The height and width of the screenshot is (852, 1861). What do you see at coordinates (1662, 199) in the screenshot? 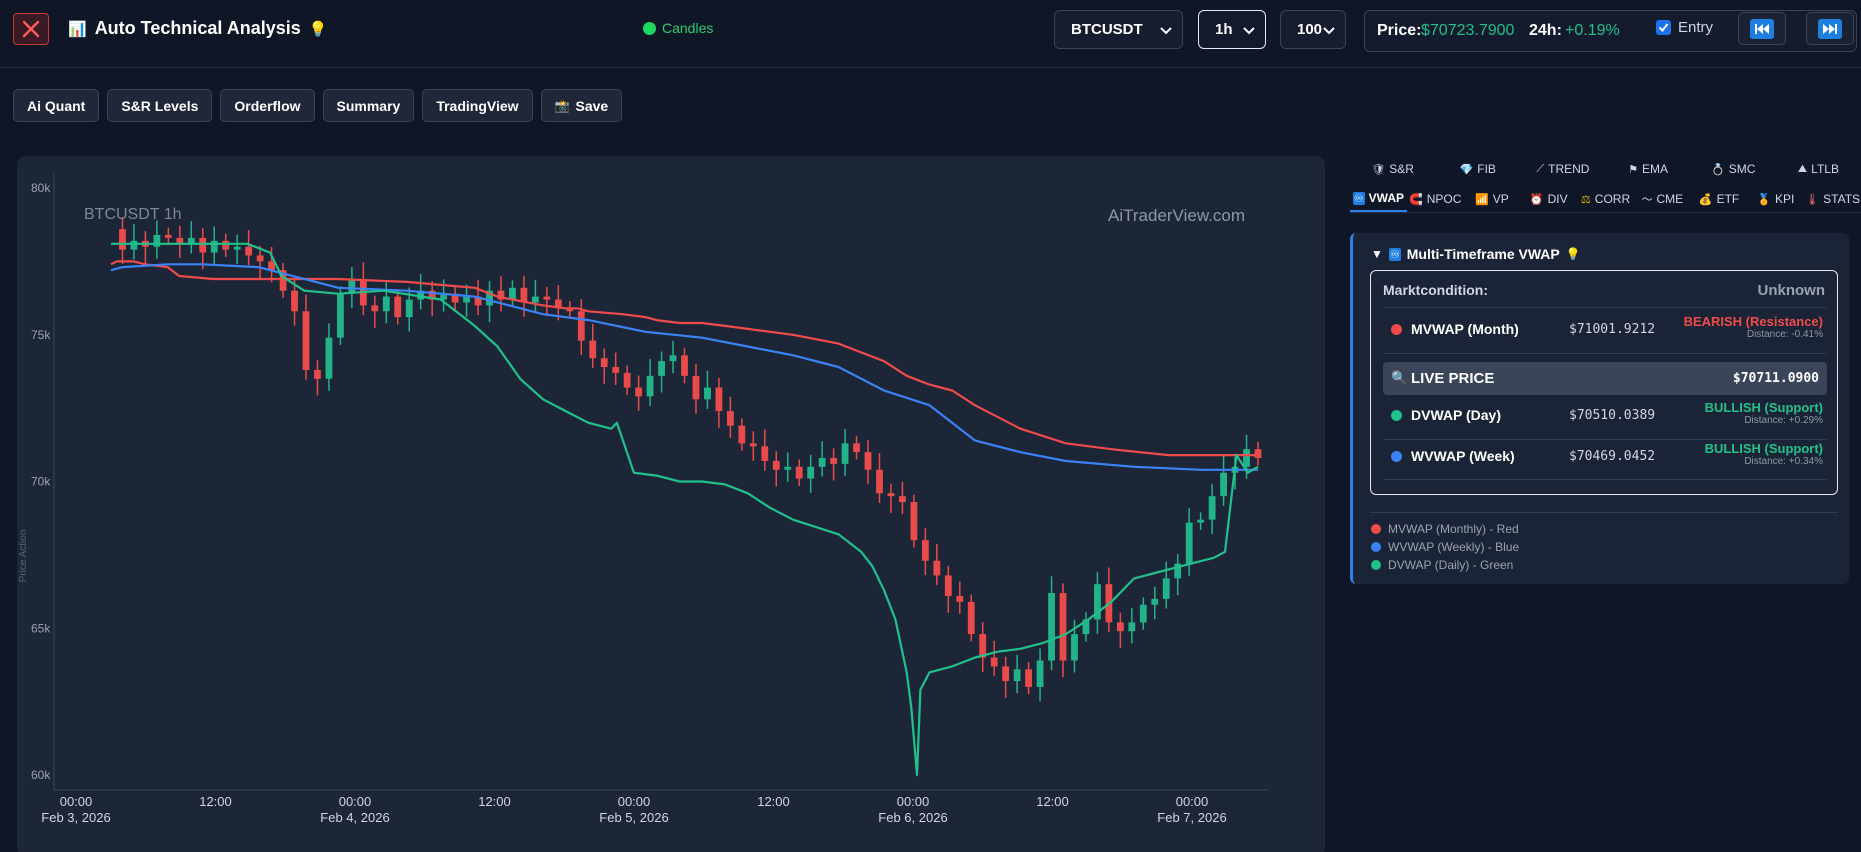
I see `tab-cme: 〜 CME` at bounding box center [1662, 199].